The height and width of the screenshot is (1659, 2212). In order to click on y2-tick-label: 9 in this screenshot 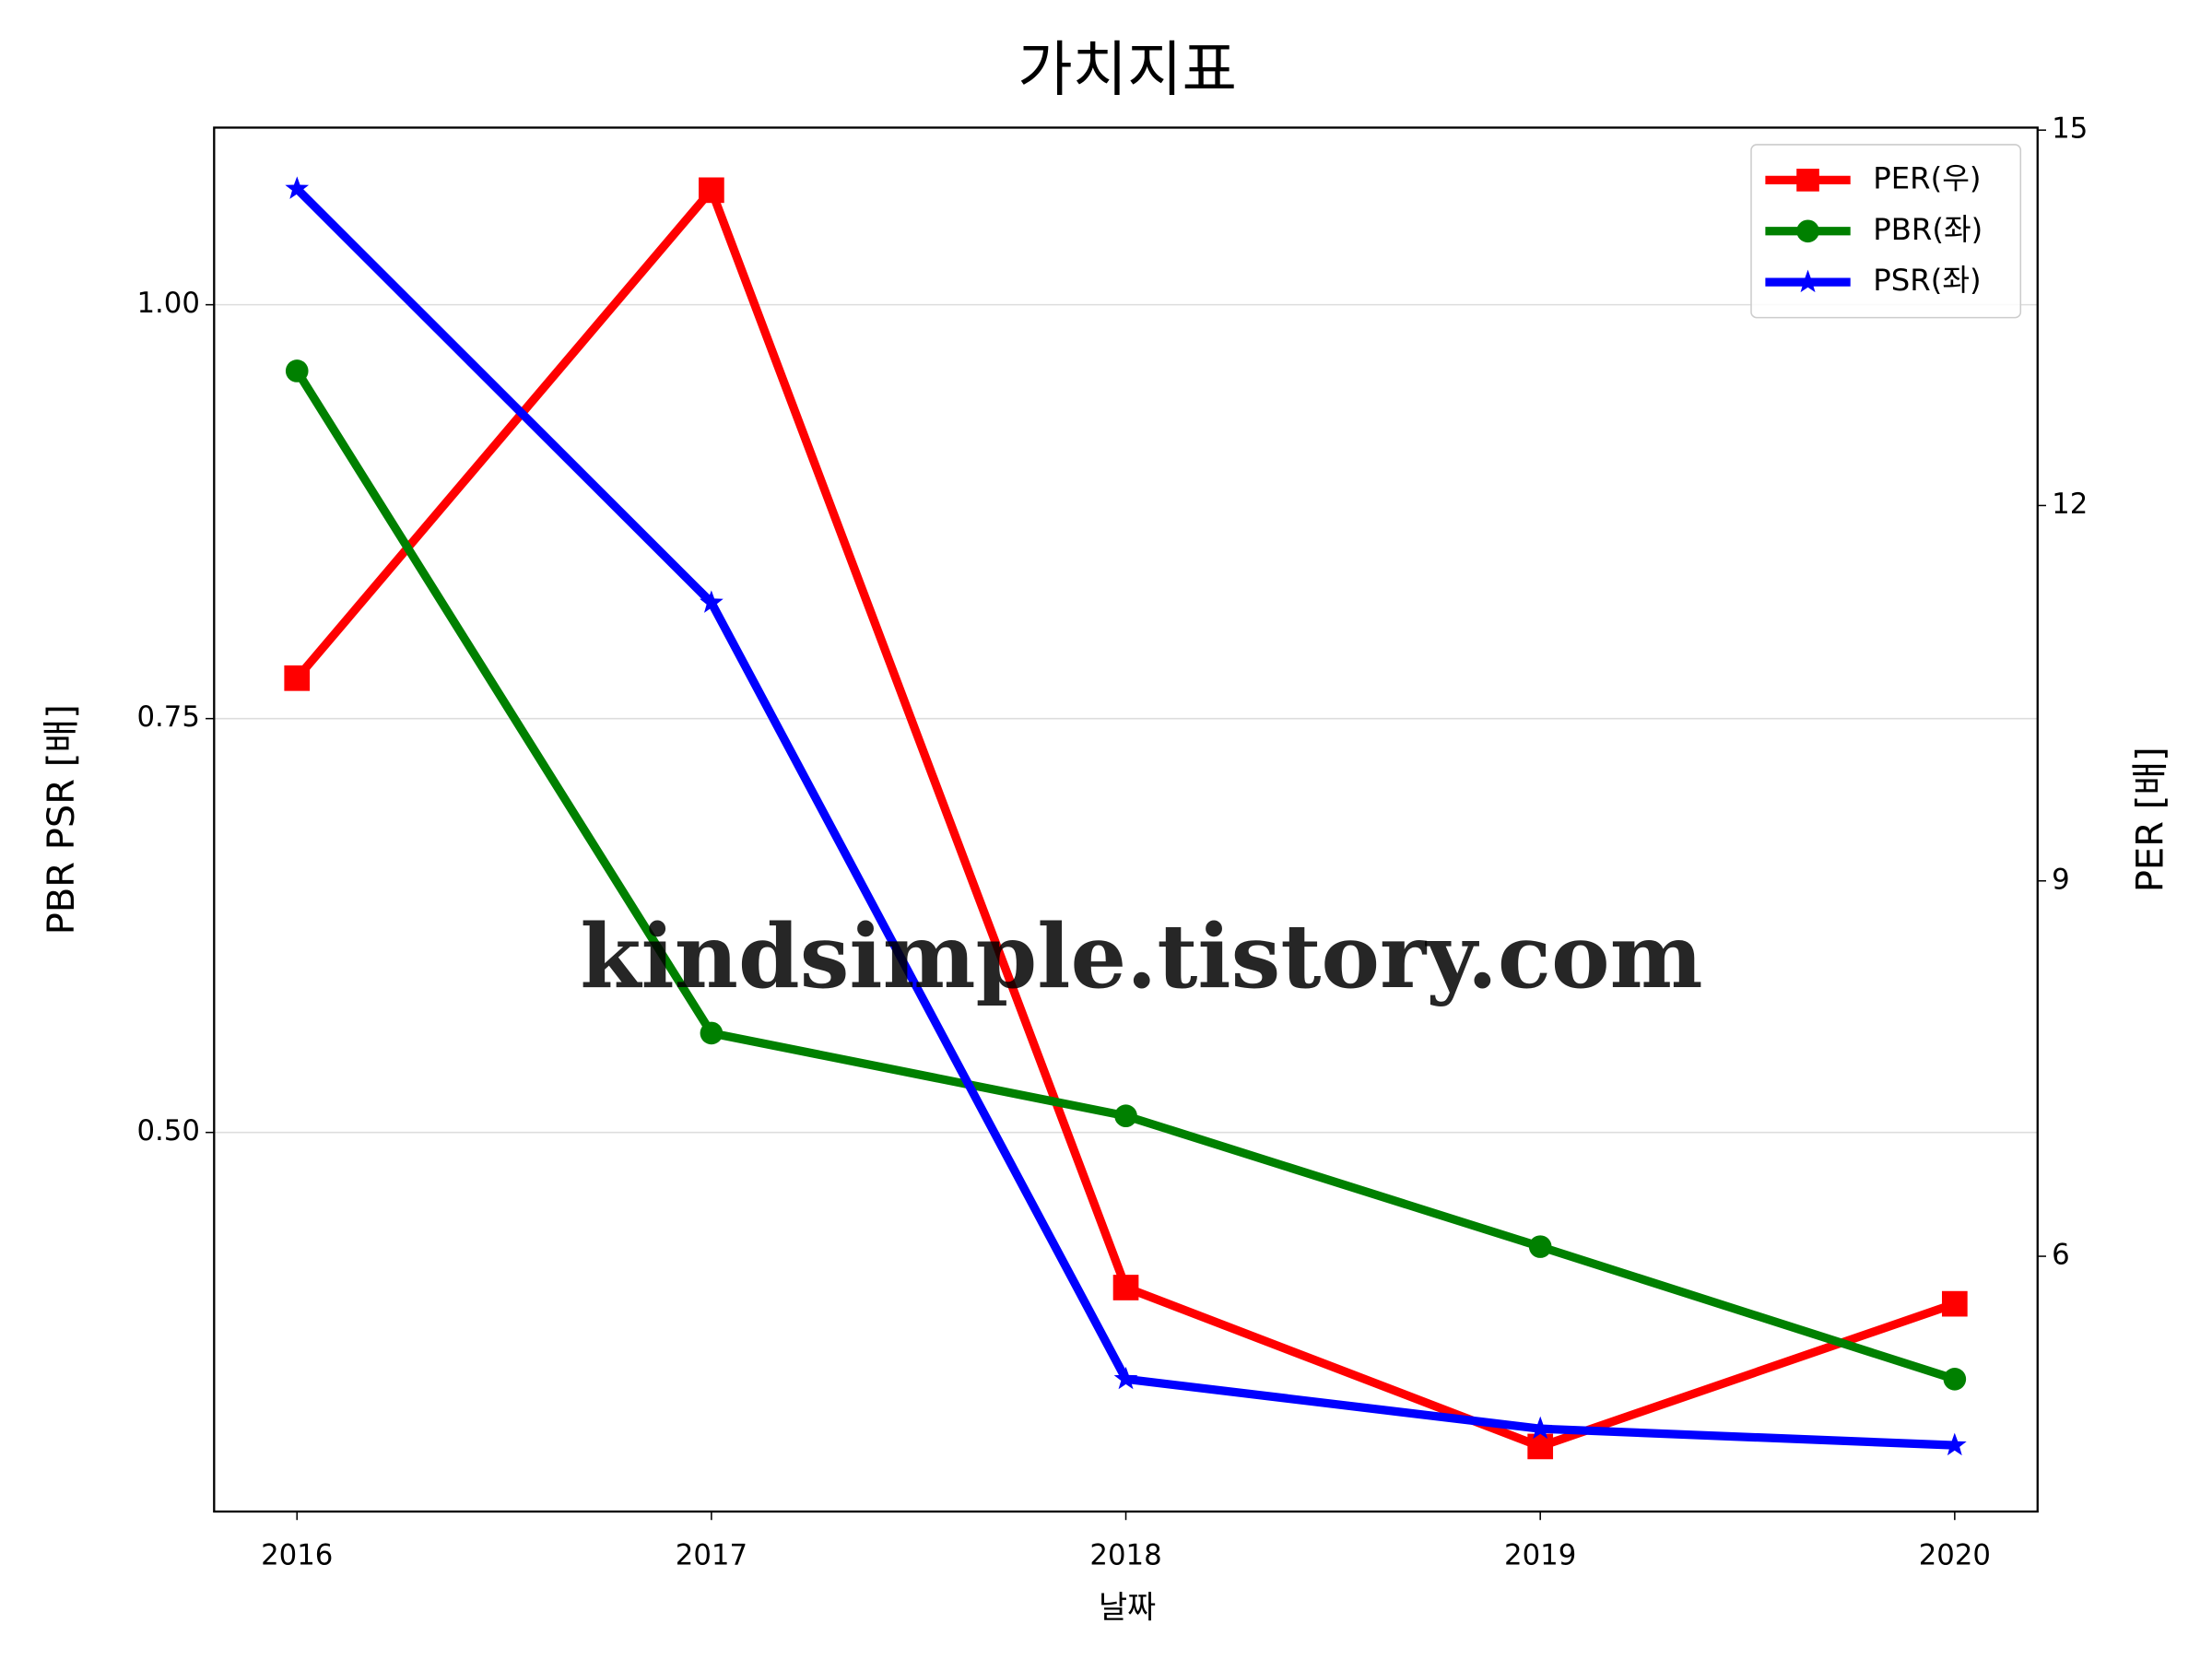, I will do `click(2061, 879)`.